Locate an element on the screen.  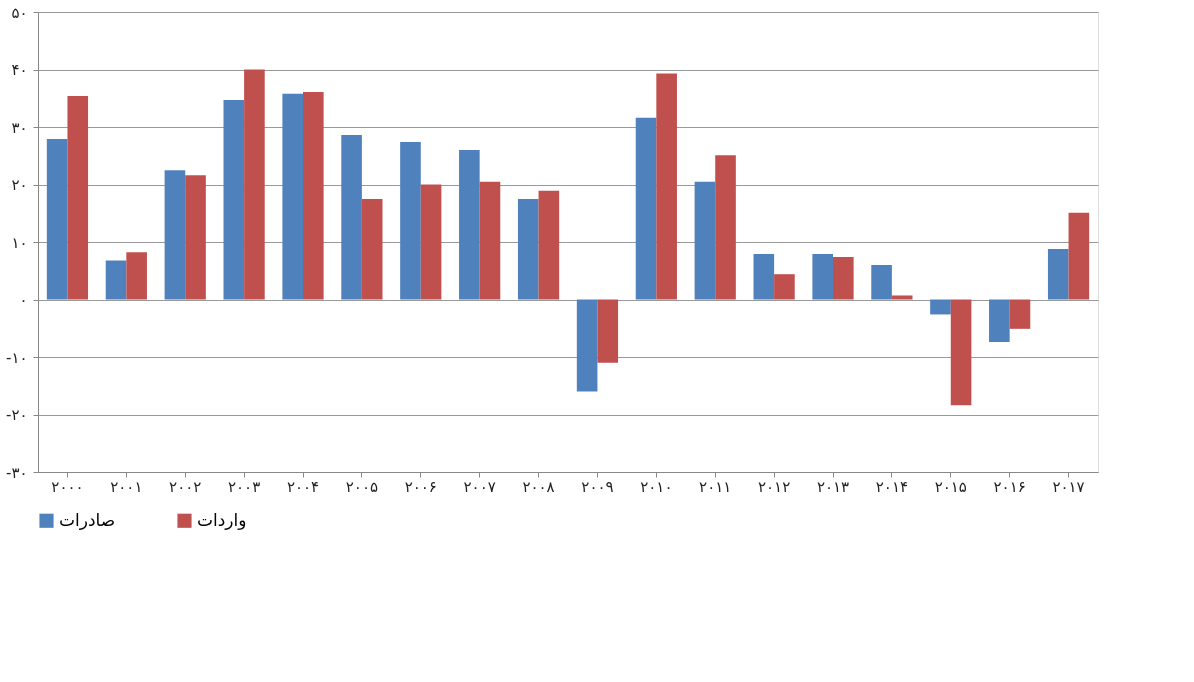
y-tick-label: -۲۰ is located at coordinates (16, 415).